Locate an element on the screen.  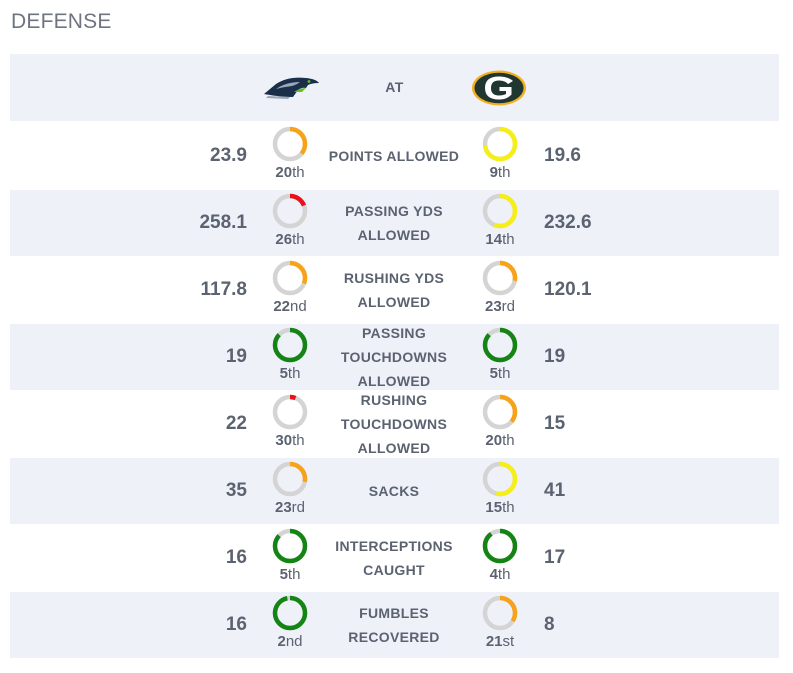
home-rank: 20th is located at coordinates (500, 421).